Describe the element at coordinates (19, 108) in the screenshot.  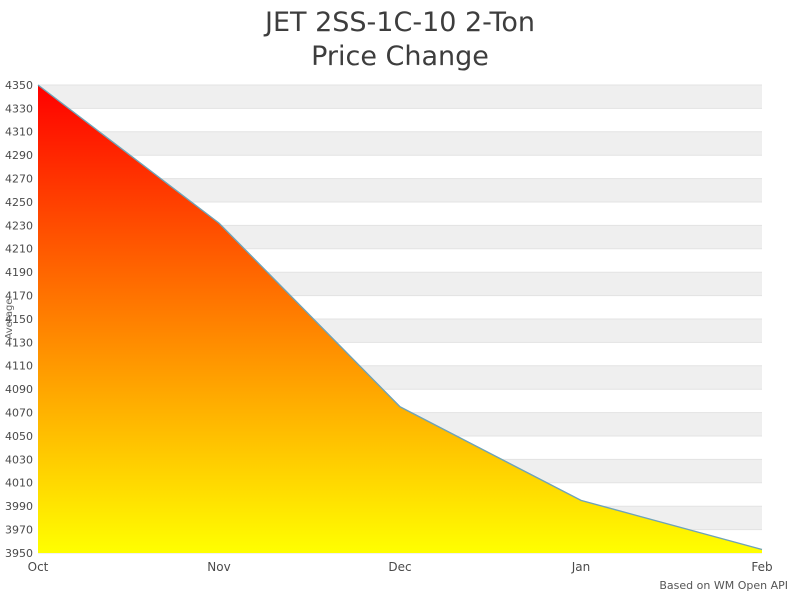
I see `y-tick-label: 4330` at that location.